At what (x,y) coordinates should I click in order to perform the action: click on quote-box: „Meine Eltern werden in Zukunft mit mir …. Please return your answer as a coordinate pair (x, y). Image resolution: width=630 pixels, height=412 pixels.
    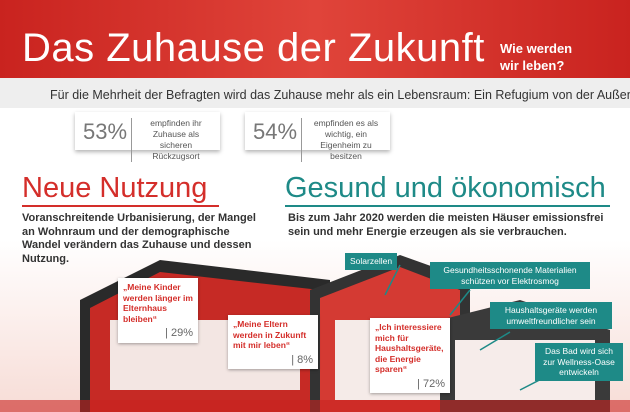
    Looking at the image, I should click on (273, 342).